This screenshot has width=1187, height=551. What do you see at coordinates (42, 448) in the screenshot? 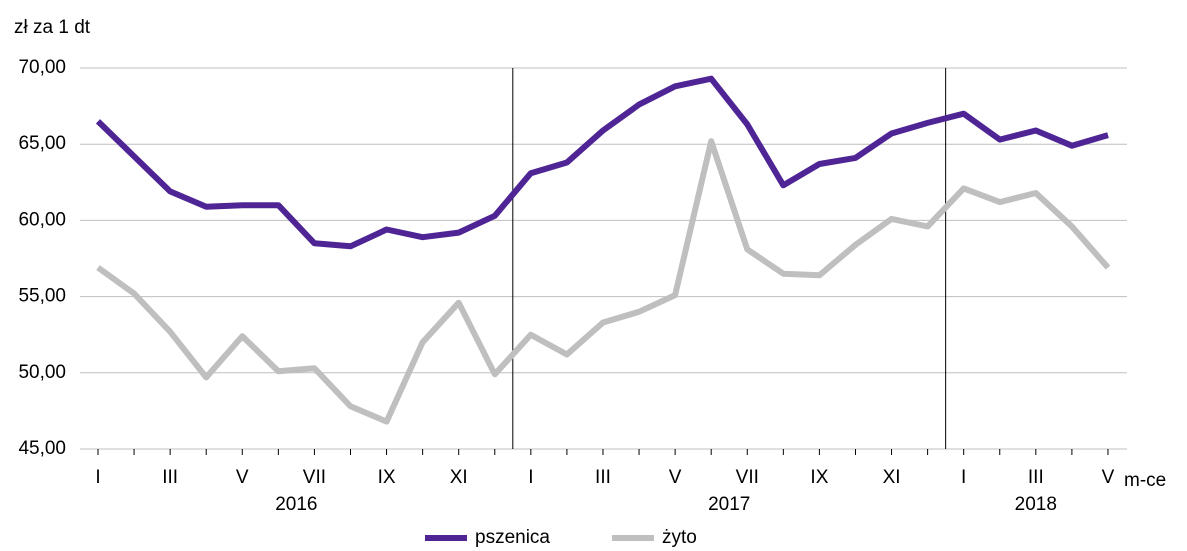
I see `y-tick-label: 45,00` at bounding box center [42, 448].